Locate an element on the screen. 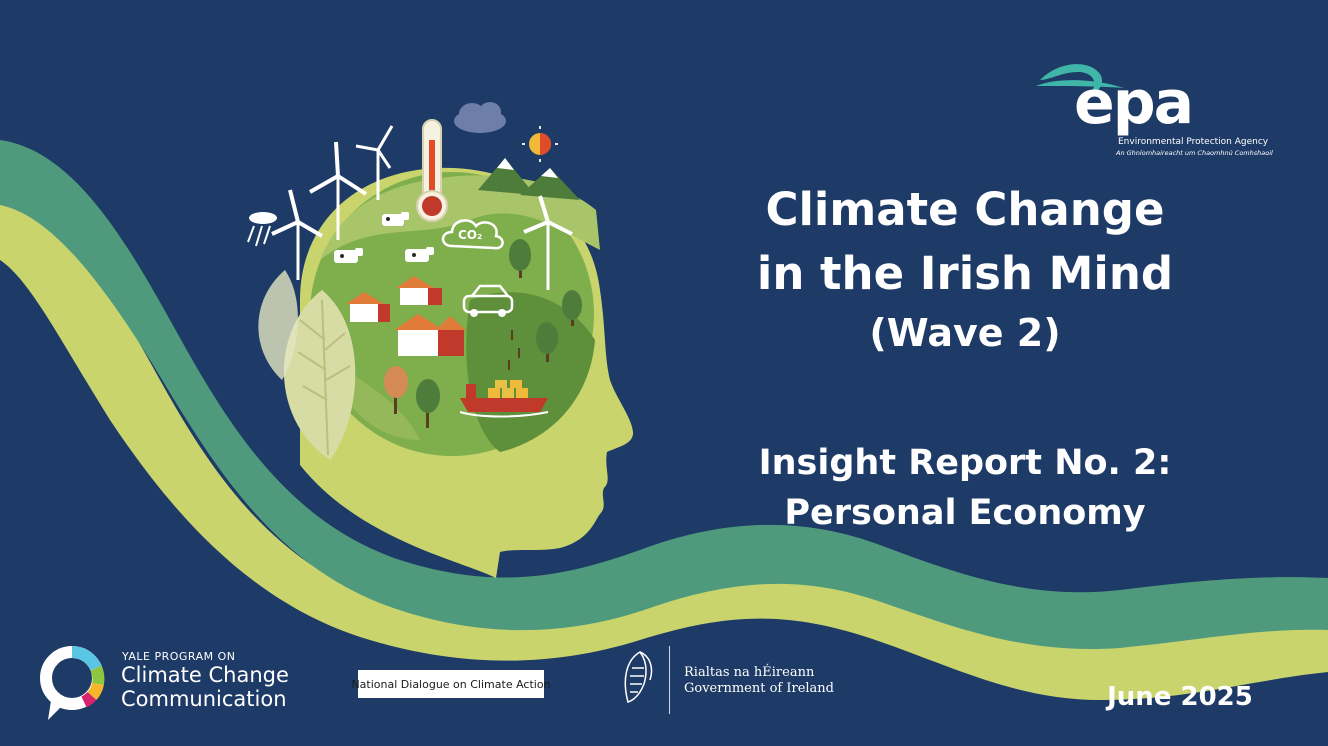 The height and width of the screenshot is (746, 1328). cloud-icon is located at coordinates (480, 117).